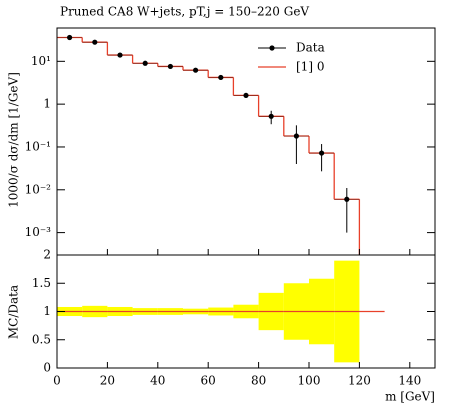 Image resolution: width=450 pixels, height=407 pixels. I want to click on x-tick-label: 40, so click(157, 381).